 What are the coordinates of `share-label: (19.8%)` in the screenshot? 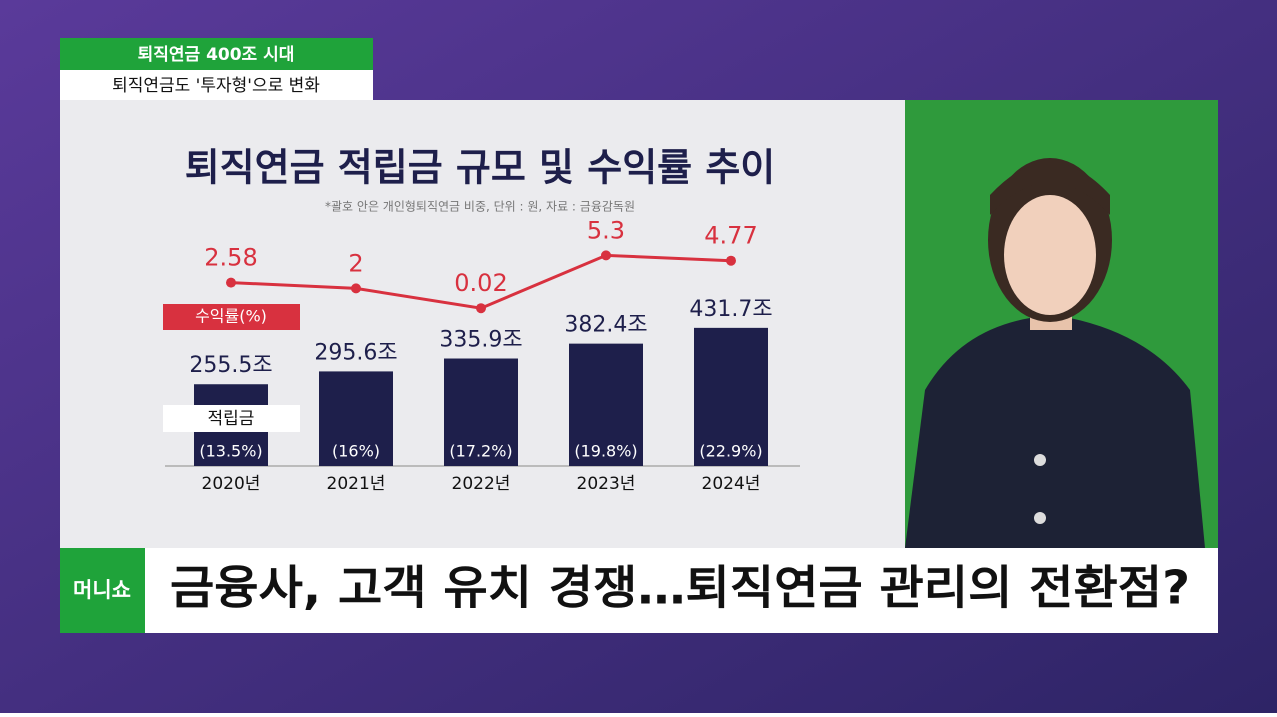 It's located at (605, 451).